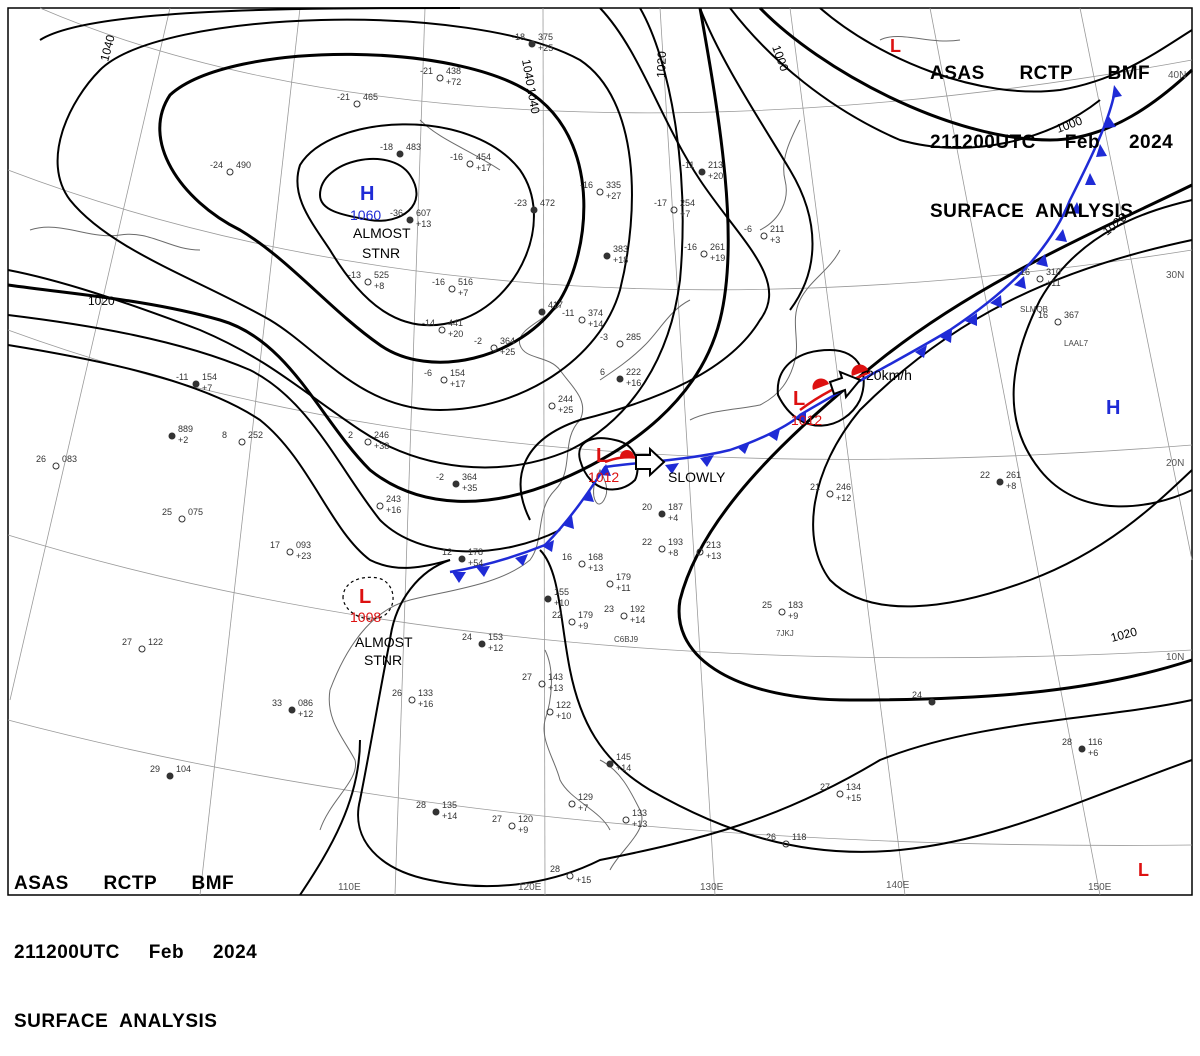 The width and height of the screenshot is (1200, 1056). Describe the element at coordinates (195, 512) in the screenshot. I see `station-pressure: 075` at that location.